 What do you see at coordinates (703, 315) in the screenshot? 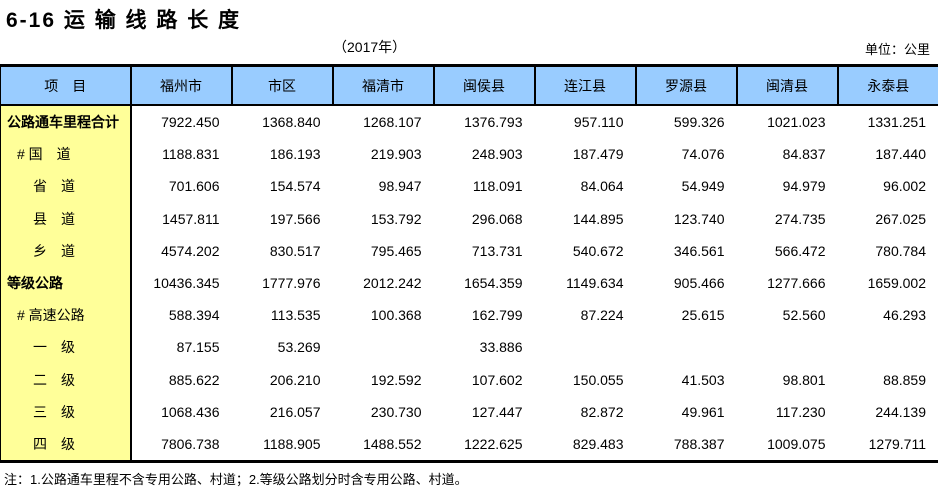
I see `data-cell: 25.615` at bounding box center [703, 315].